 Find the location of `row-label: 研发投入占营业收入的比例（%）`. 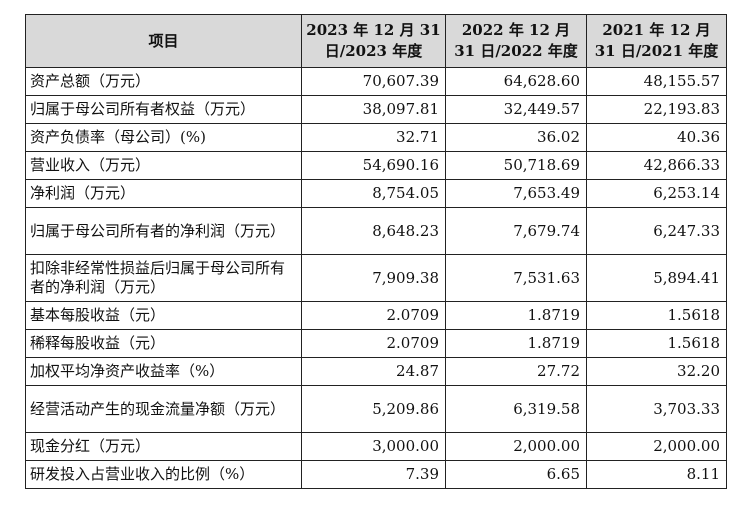

row-label: 研发投入占营业收入的比例（%） is located at coordinates (163, 474).